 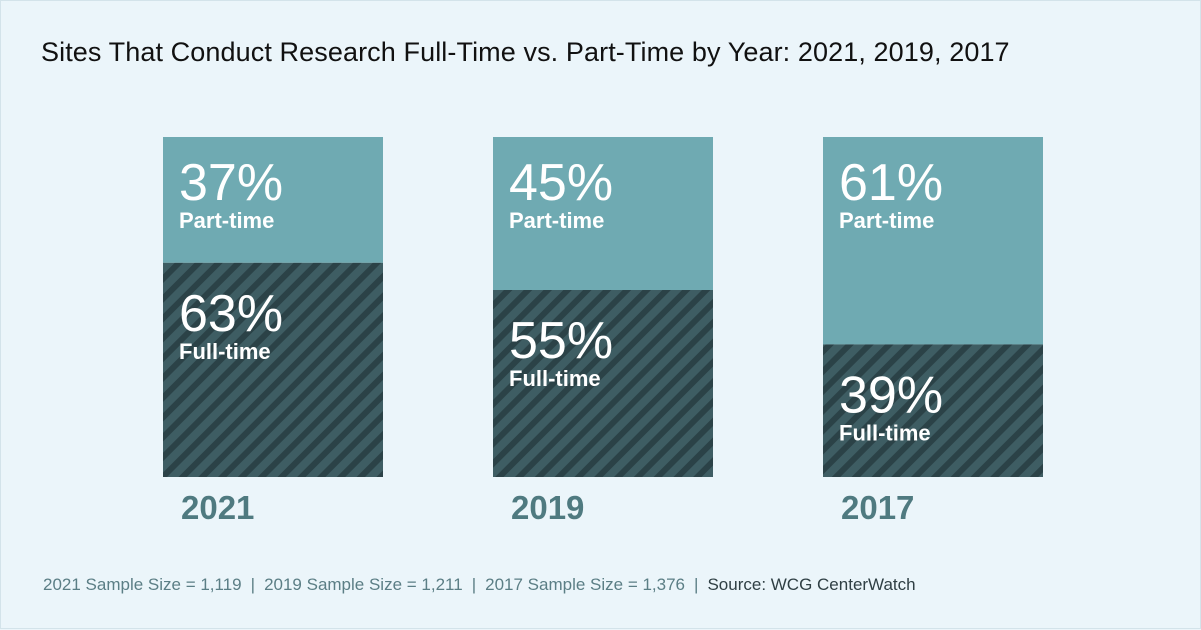 I want to click on category-label-year: 2021, so click(x=217, y=507).